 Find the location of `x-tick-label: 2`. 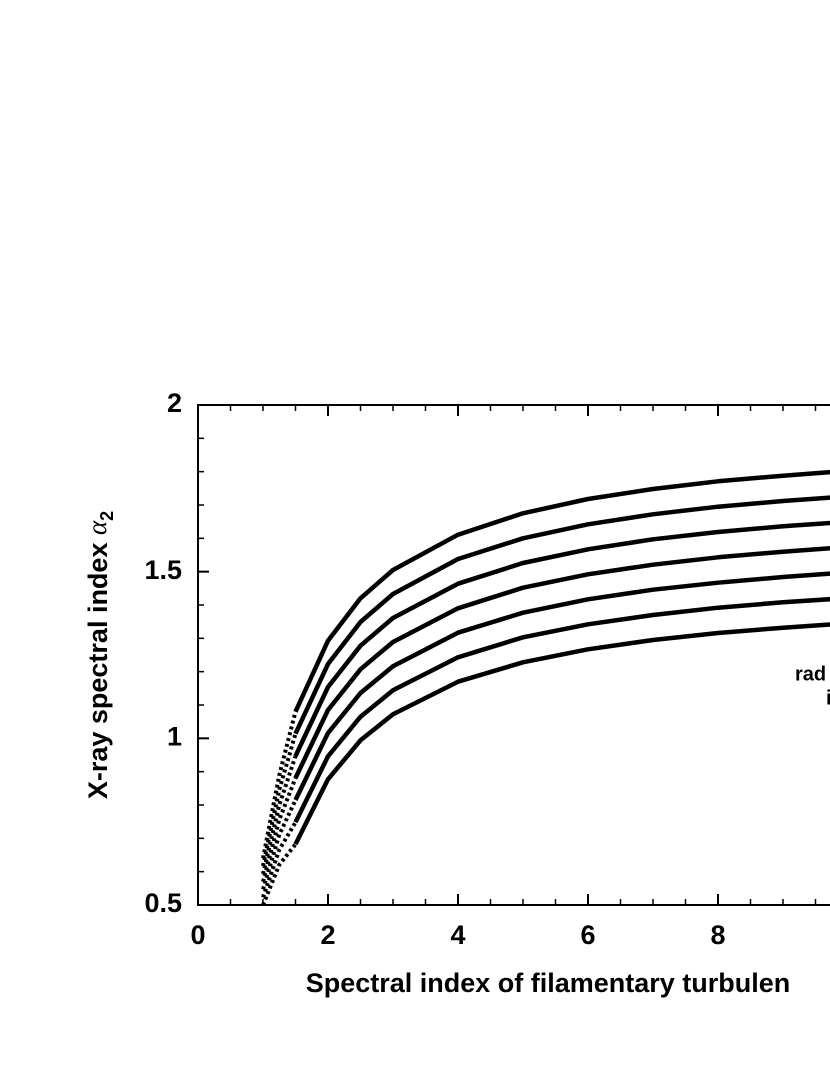

x-tick-label: 2 is located at coordinates (327, 935).